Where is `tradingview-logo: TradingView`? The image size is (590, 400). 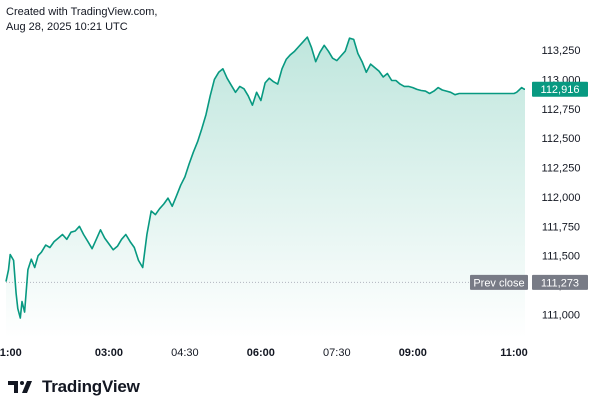
tradingview-logo: TradingView is located at coordinates (74, 387).